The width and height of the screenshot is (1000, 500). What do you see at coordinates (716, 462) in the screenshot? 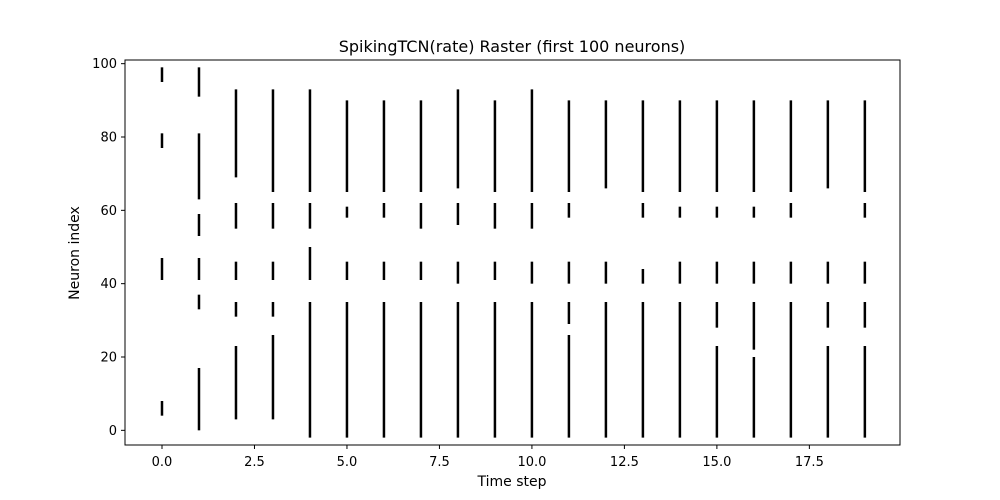
I see `x-tick-label: 15.0` at bounding box center [716, 462].